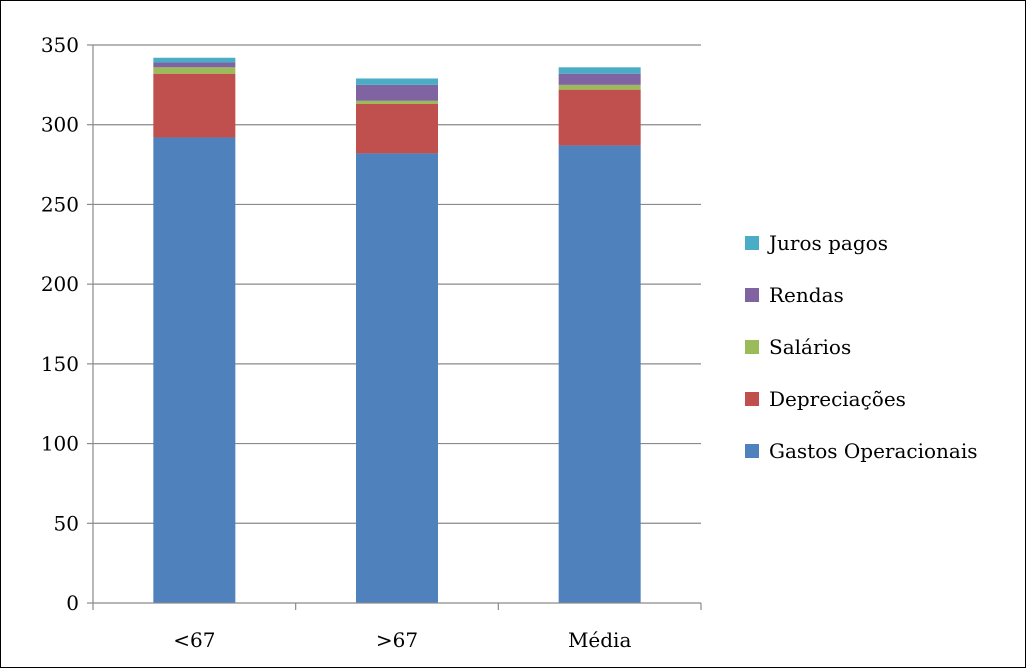 The height and width of the screenshot is (668, 1026). I want to click on legend-label: Gastos Operacionais, so click(873, 451).